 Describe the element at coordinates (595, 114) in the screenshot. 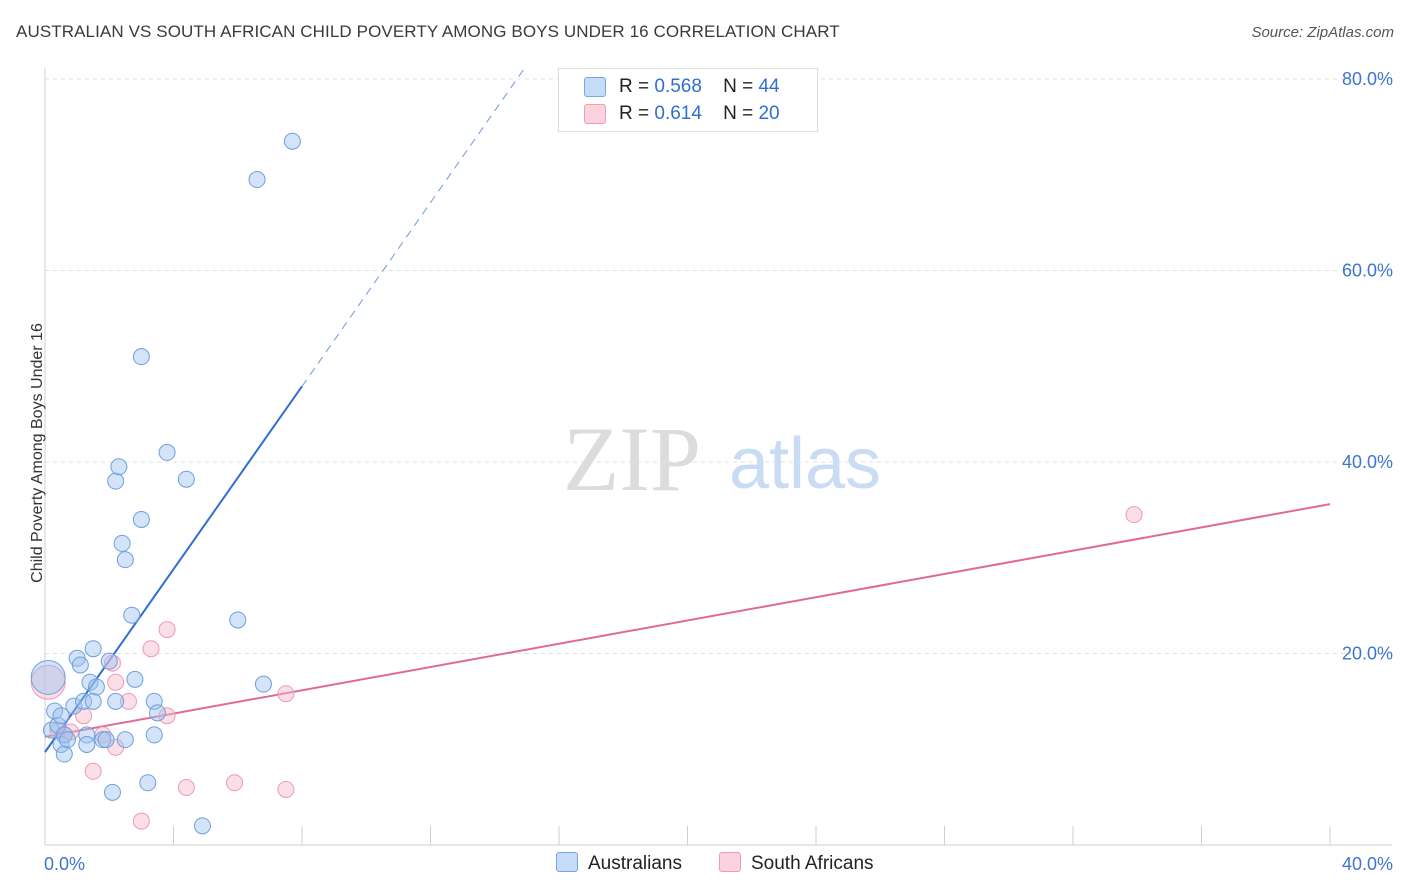

I see `legend-swatch-south-africans` at that location.